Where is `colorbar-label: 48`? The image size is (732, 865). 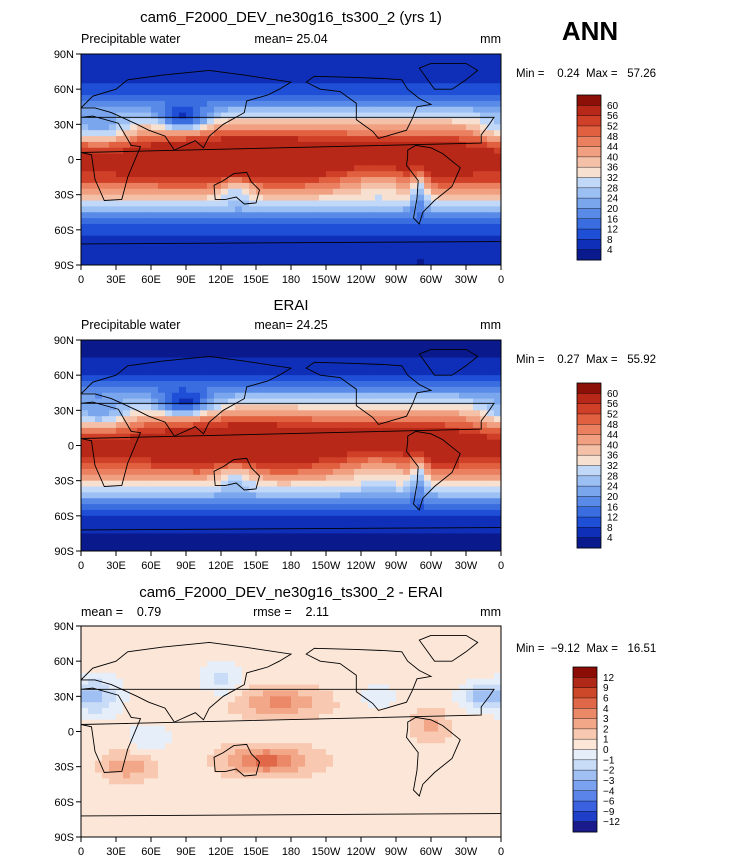 colorbar-label: 48 is located at coordinates (613, 425).